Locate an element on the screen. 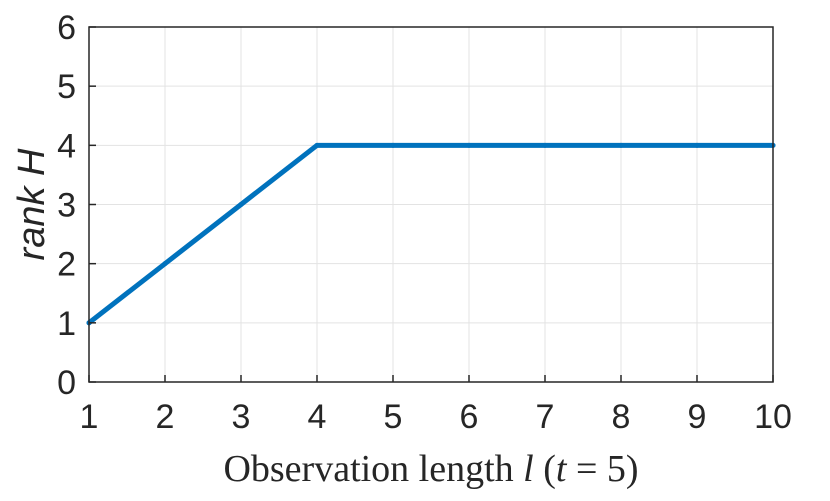 The height and width of the screenshot is (501, 830). x-tick-label: 9 is located at coordinates (697, 417).